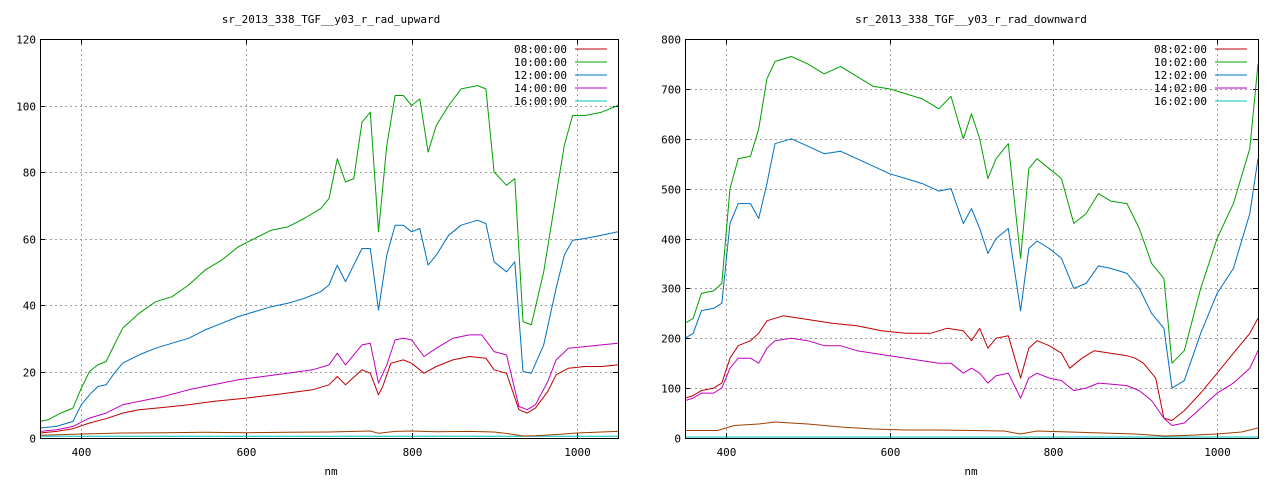 This screenshot has height=480, width=1280. Describe the element at coordinates (671, 40) in the screenshot. I see `y-tick-label: 800` at that location.